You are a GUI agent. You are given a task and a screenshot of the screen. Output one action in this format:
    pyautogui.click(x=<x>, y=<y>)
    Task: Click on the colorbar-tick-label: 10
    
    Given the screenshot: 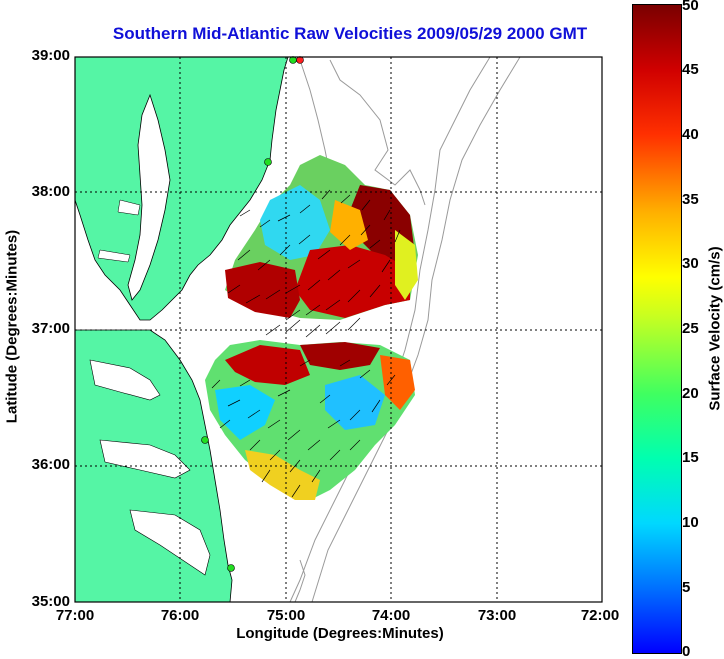 What is the action you would take?
    pyautogui.click(x=690, y=522)
    